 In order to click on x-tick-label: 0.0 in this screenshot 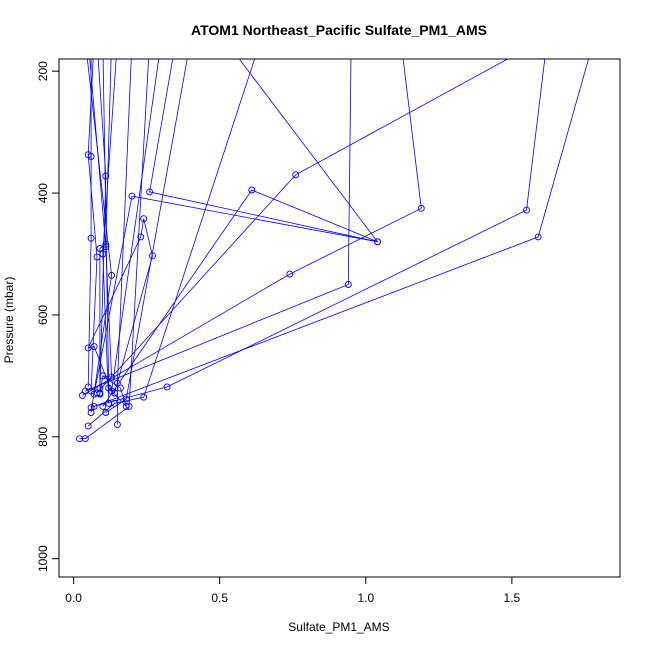, I will do `click(73, 598)`.